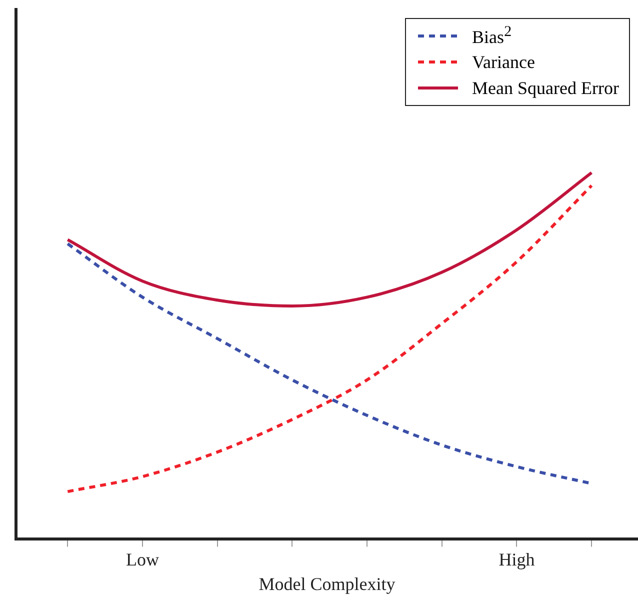  Describe the element at coordinates (142, 559) in the screenshot. I see `x-tick-label: Low` at that location.